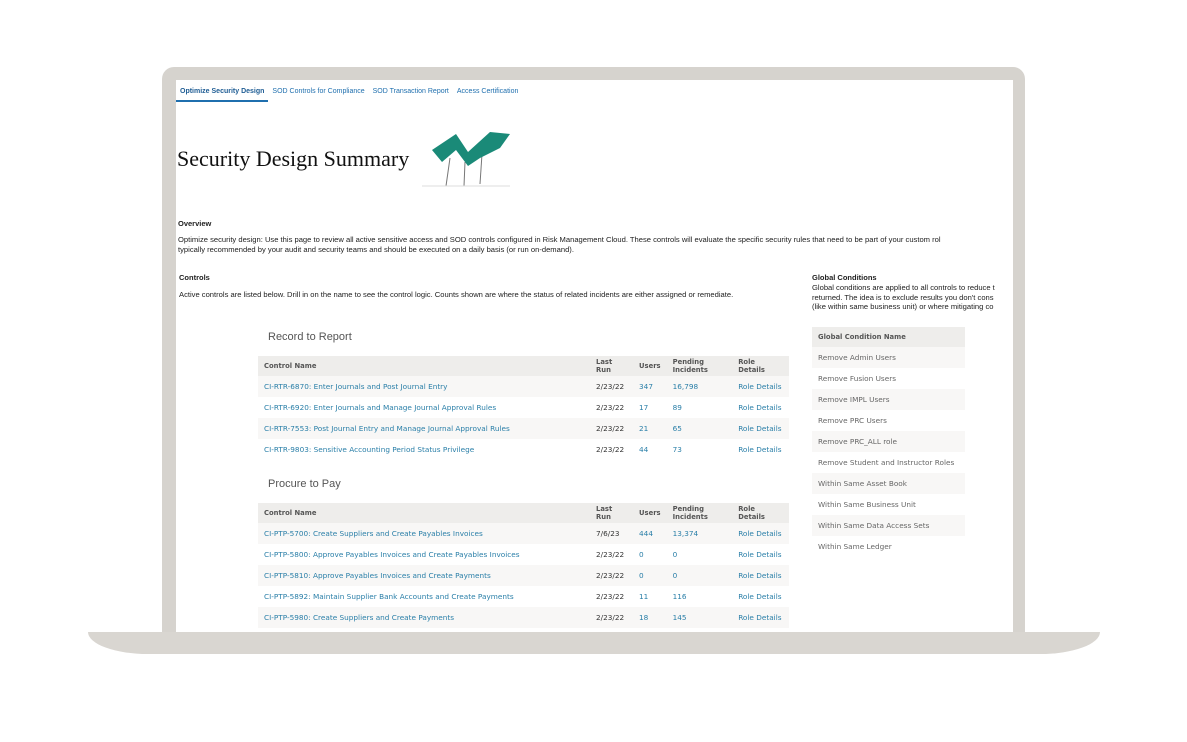  I want to click on pending-incidents-link: 116, so click(679, 596).